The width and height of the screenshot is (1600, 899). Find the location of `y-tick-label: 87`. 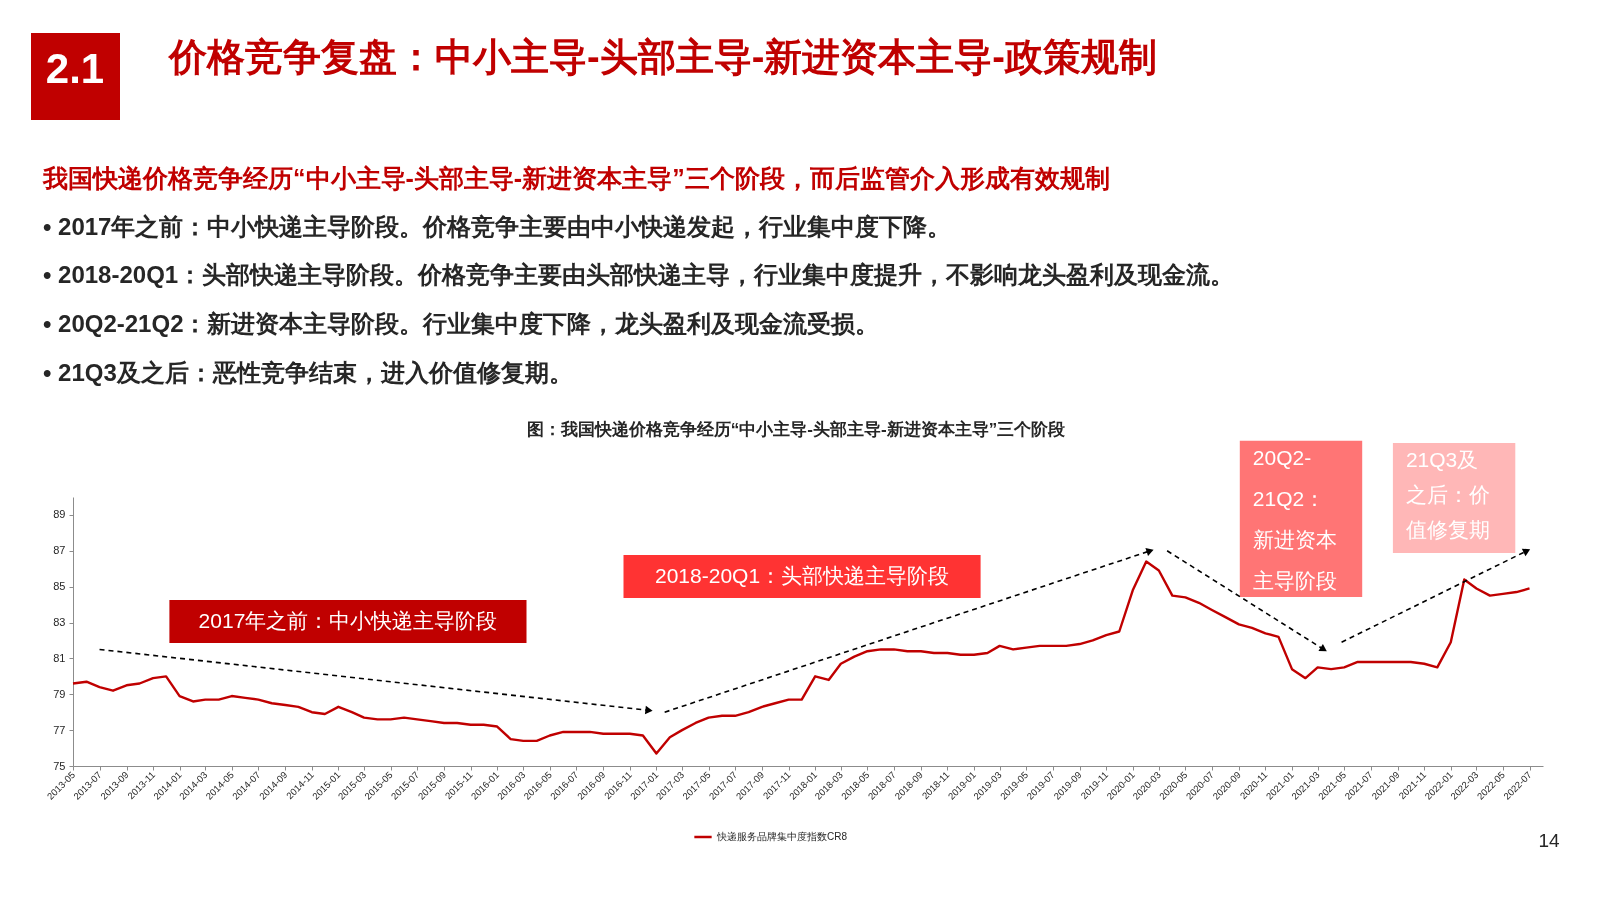

y-tick-label: 87 is located at coordinates (59, 550).